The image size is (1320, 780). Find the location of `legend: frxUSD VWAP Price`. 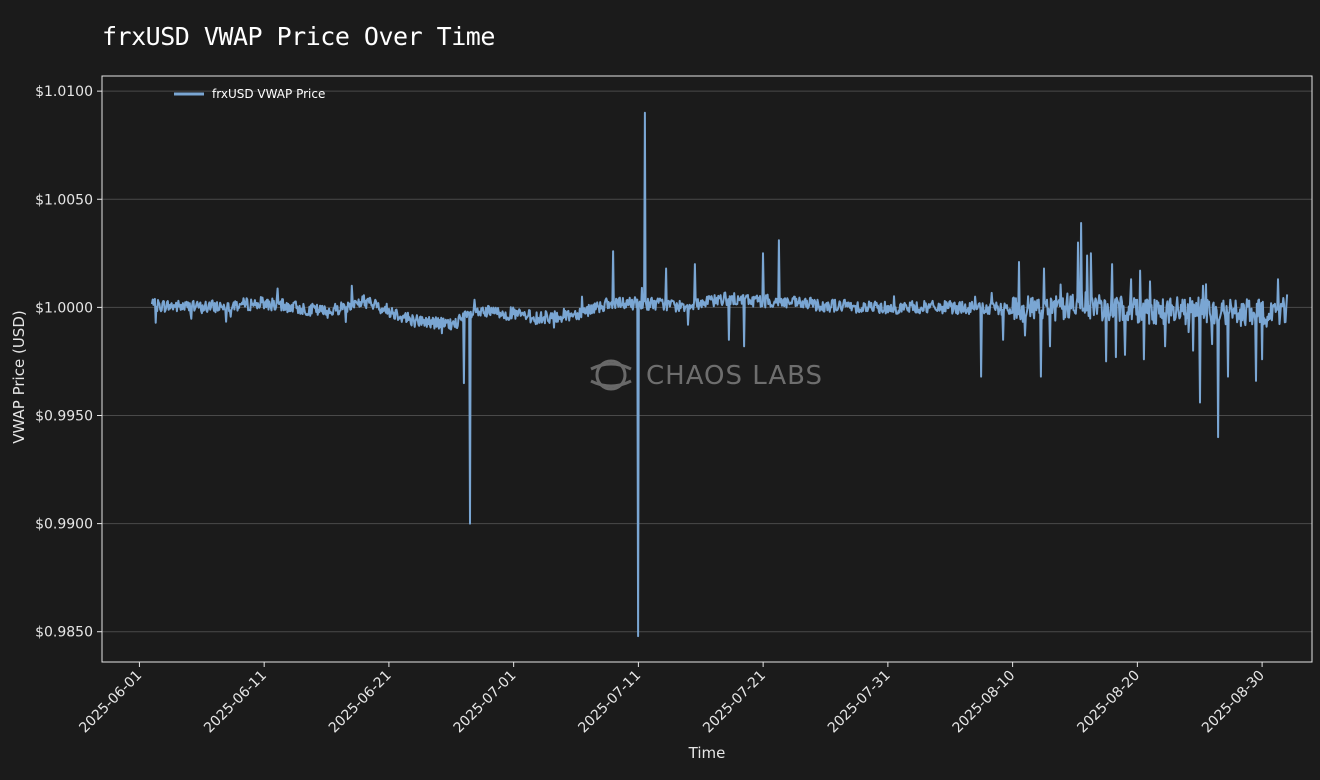

legend: frxUSD VWAP Price is located at coordinates (249, 94).